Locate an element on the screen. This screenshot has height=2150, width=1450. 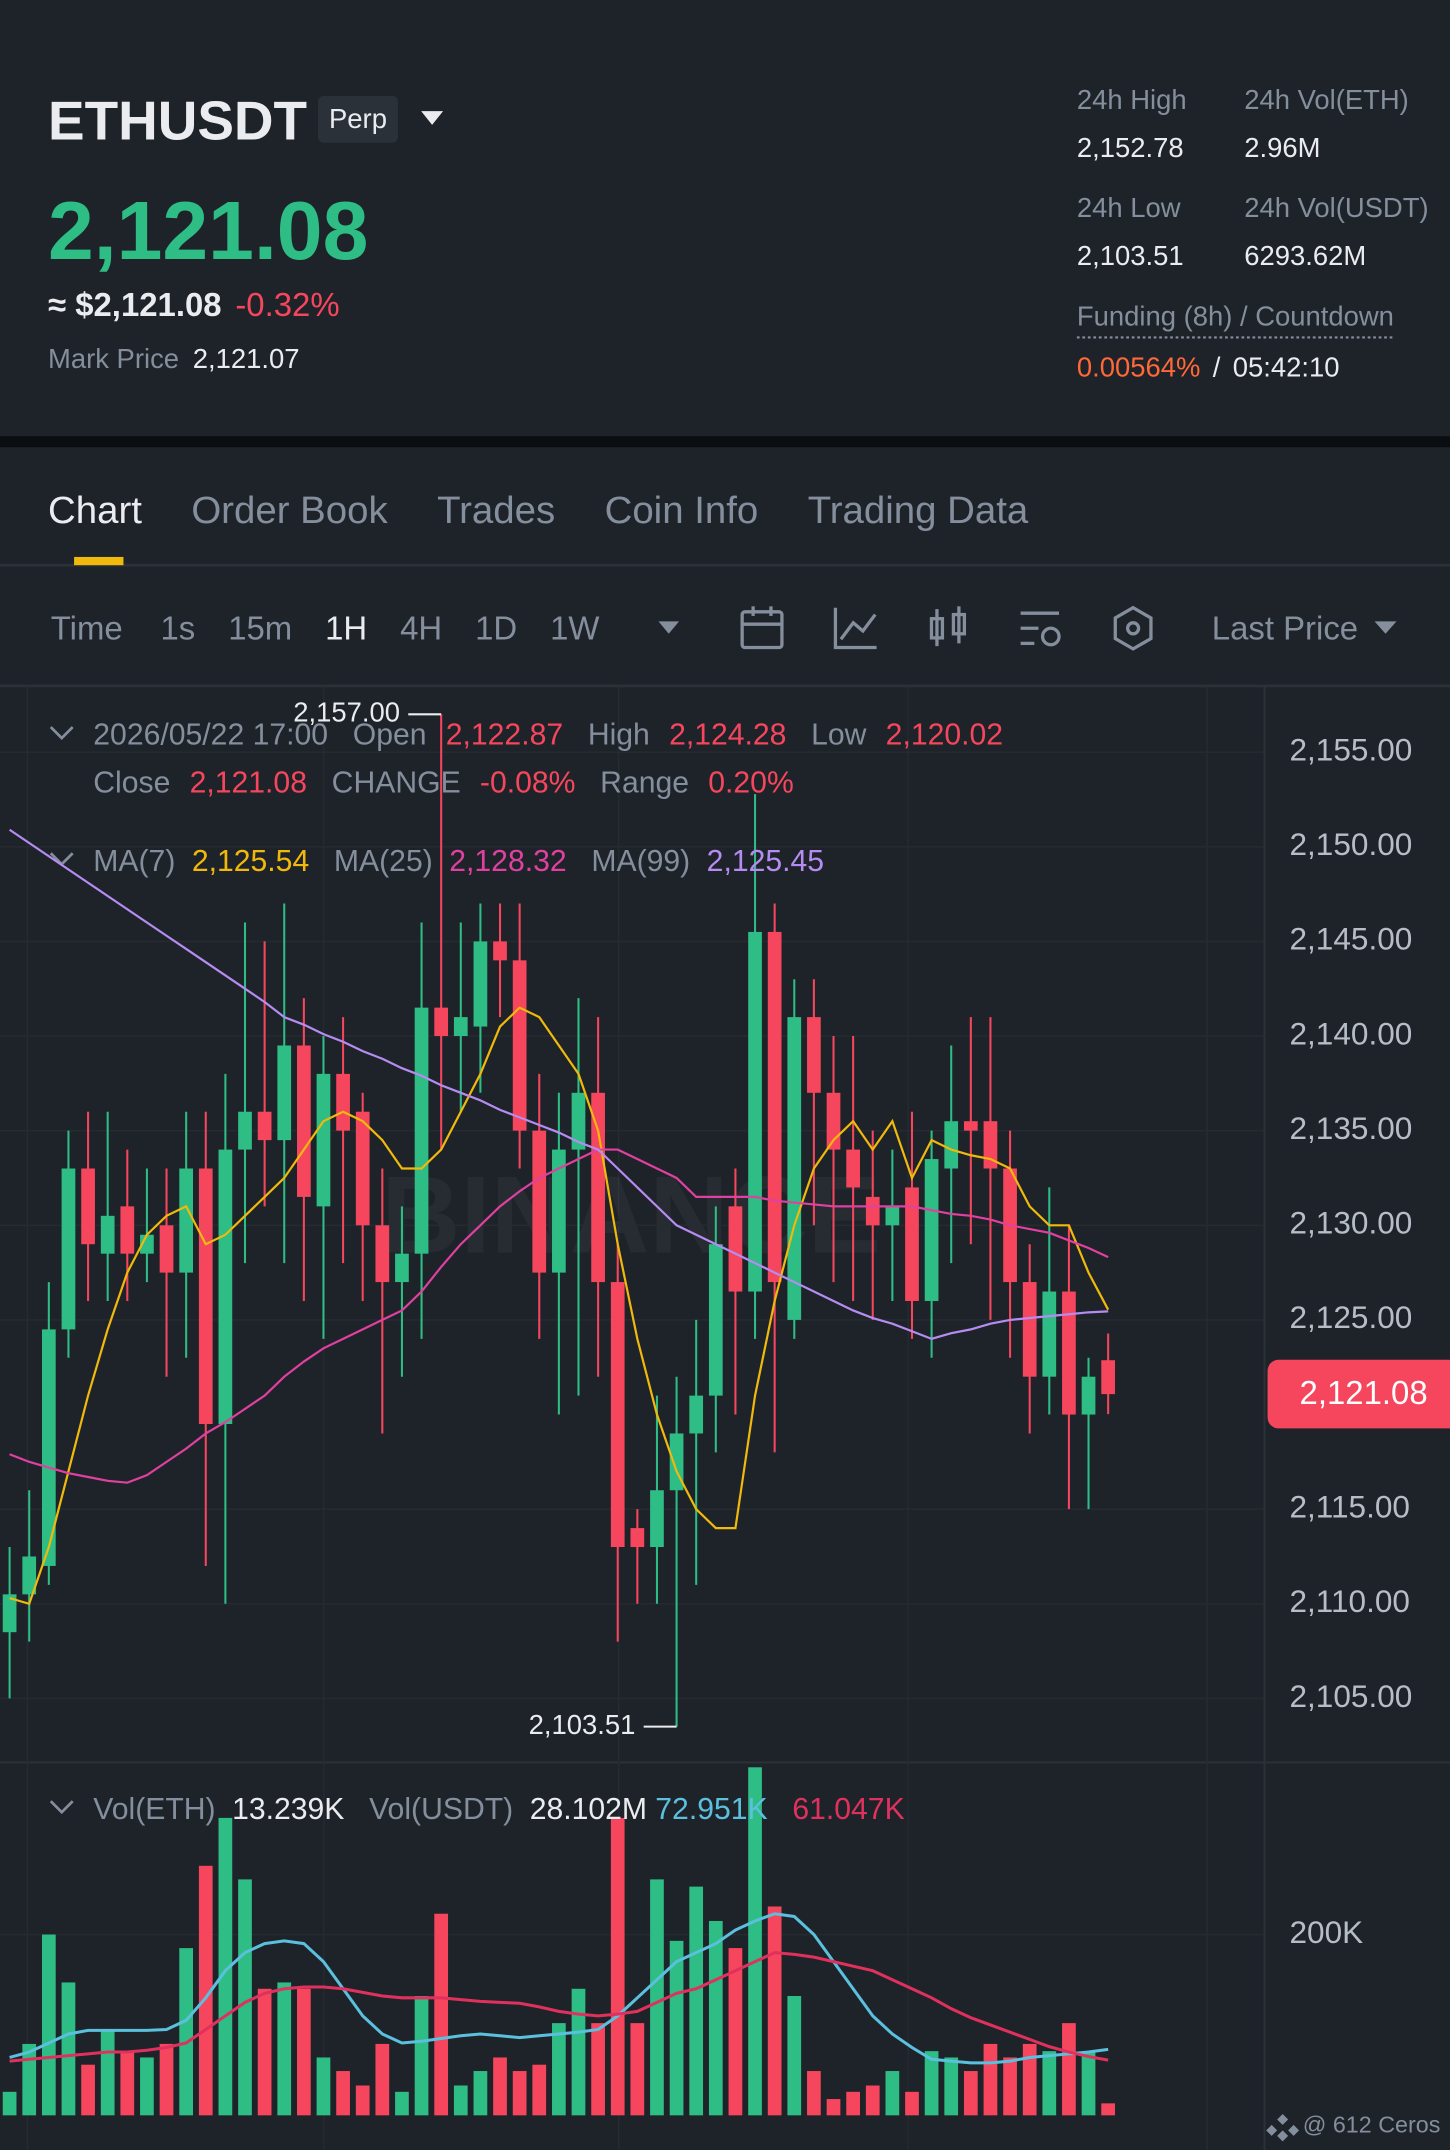
legend-value: 0.20% is located at coordinates (751, 783).